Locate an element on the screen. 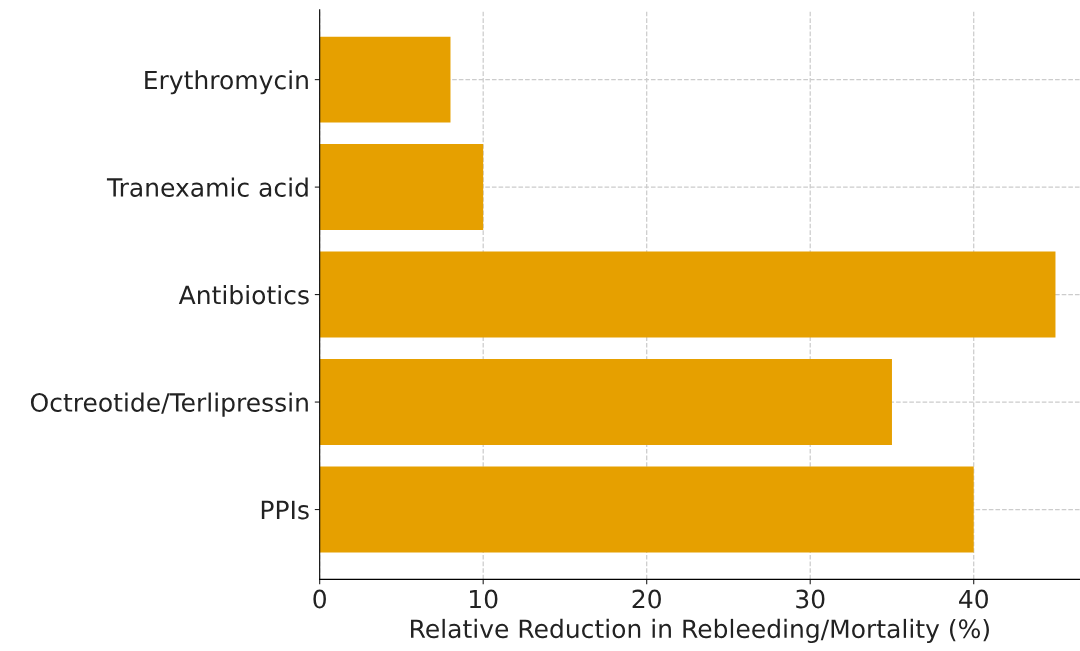 This screenshot has height=651, width=1080. x-axis-title: Relative Reduction in Rebleeding/Mortality (%) is located at coordinates (700, 631).